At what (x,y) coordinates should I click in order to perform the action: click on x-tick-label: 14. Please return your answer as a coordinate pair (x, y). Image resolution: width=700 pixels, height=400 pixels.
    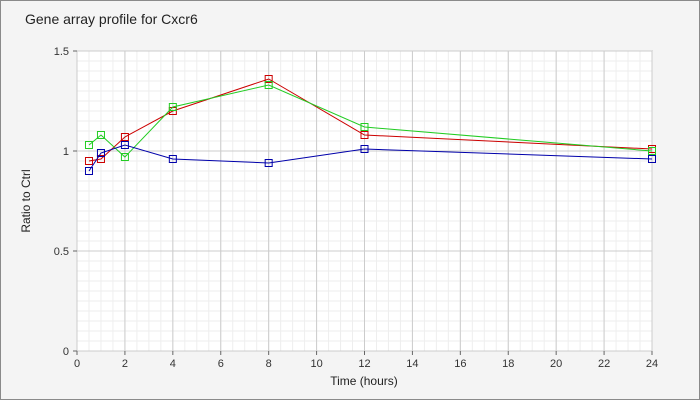
    Looking at the image, I should click on (412, 364).